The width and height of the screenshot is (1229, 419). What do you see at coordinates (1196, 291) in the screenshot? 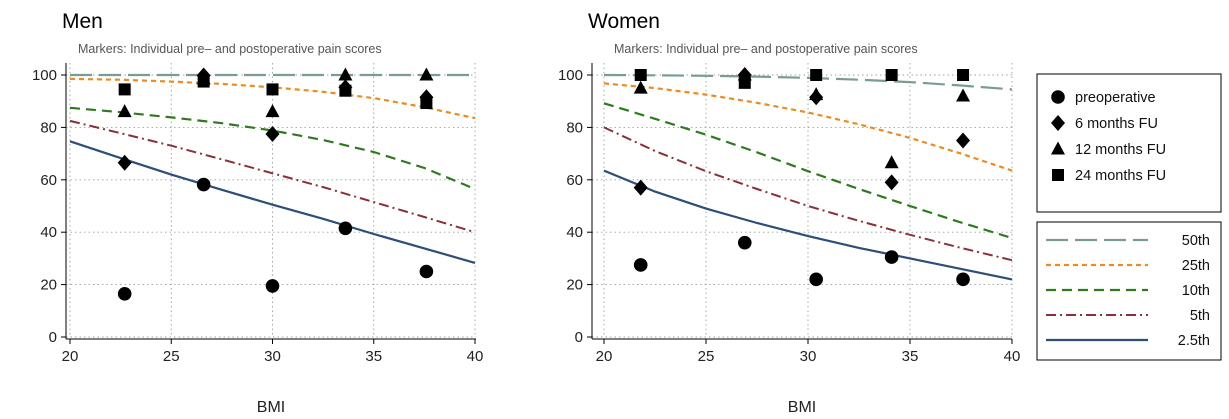
I see `legend-line-label: 10th` at bounding box center [1196, 291].